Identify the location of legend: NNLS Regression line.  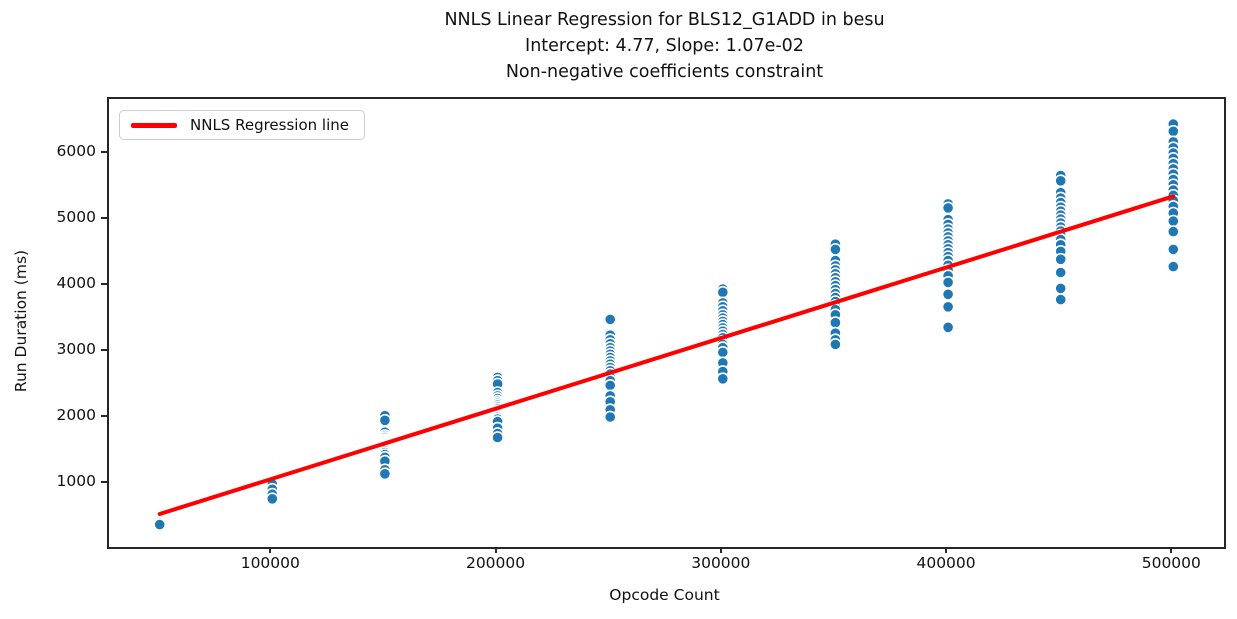
(242, 125).